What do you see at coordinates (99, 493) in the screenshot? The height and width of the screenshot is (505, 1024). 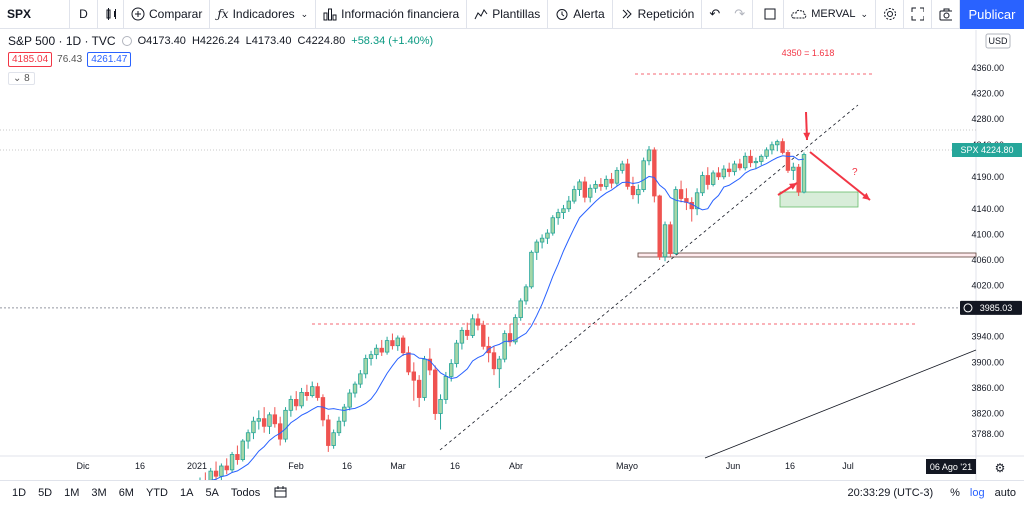 I see `range-button-3m: 3M` at bounding box center [99, 493].